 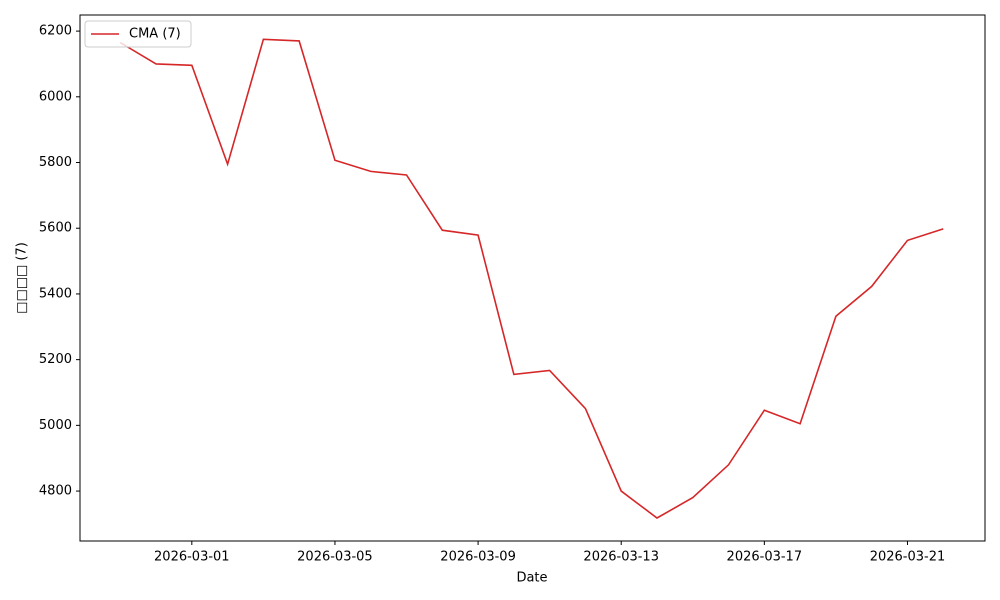 What do you see at coordinates (908, 557) in the screenshot?
I see `x-tick-label: 2026-03-21` at bounding box center [908, 557].